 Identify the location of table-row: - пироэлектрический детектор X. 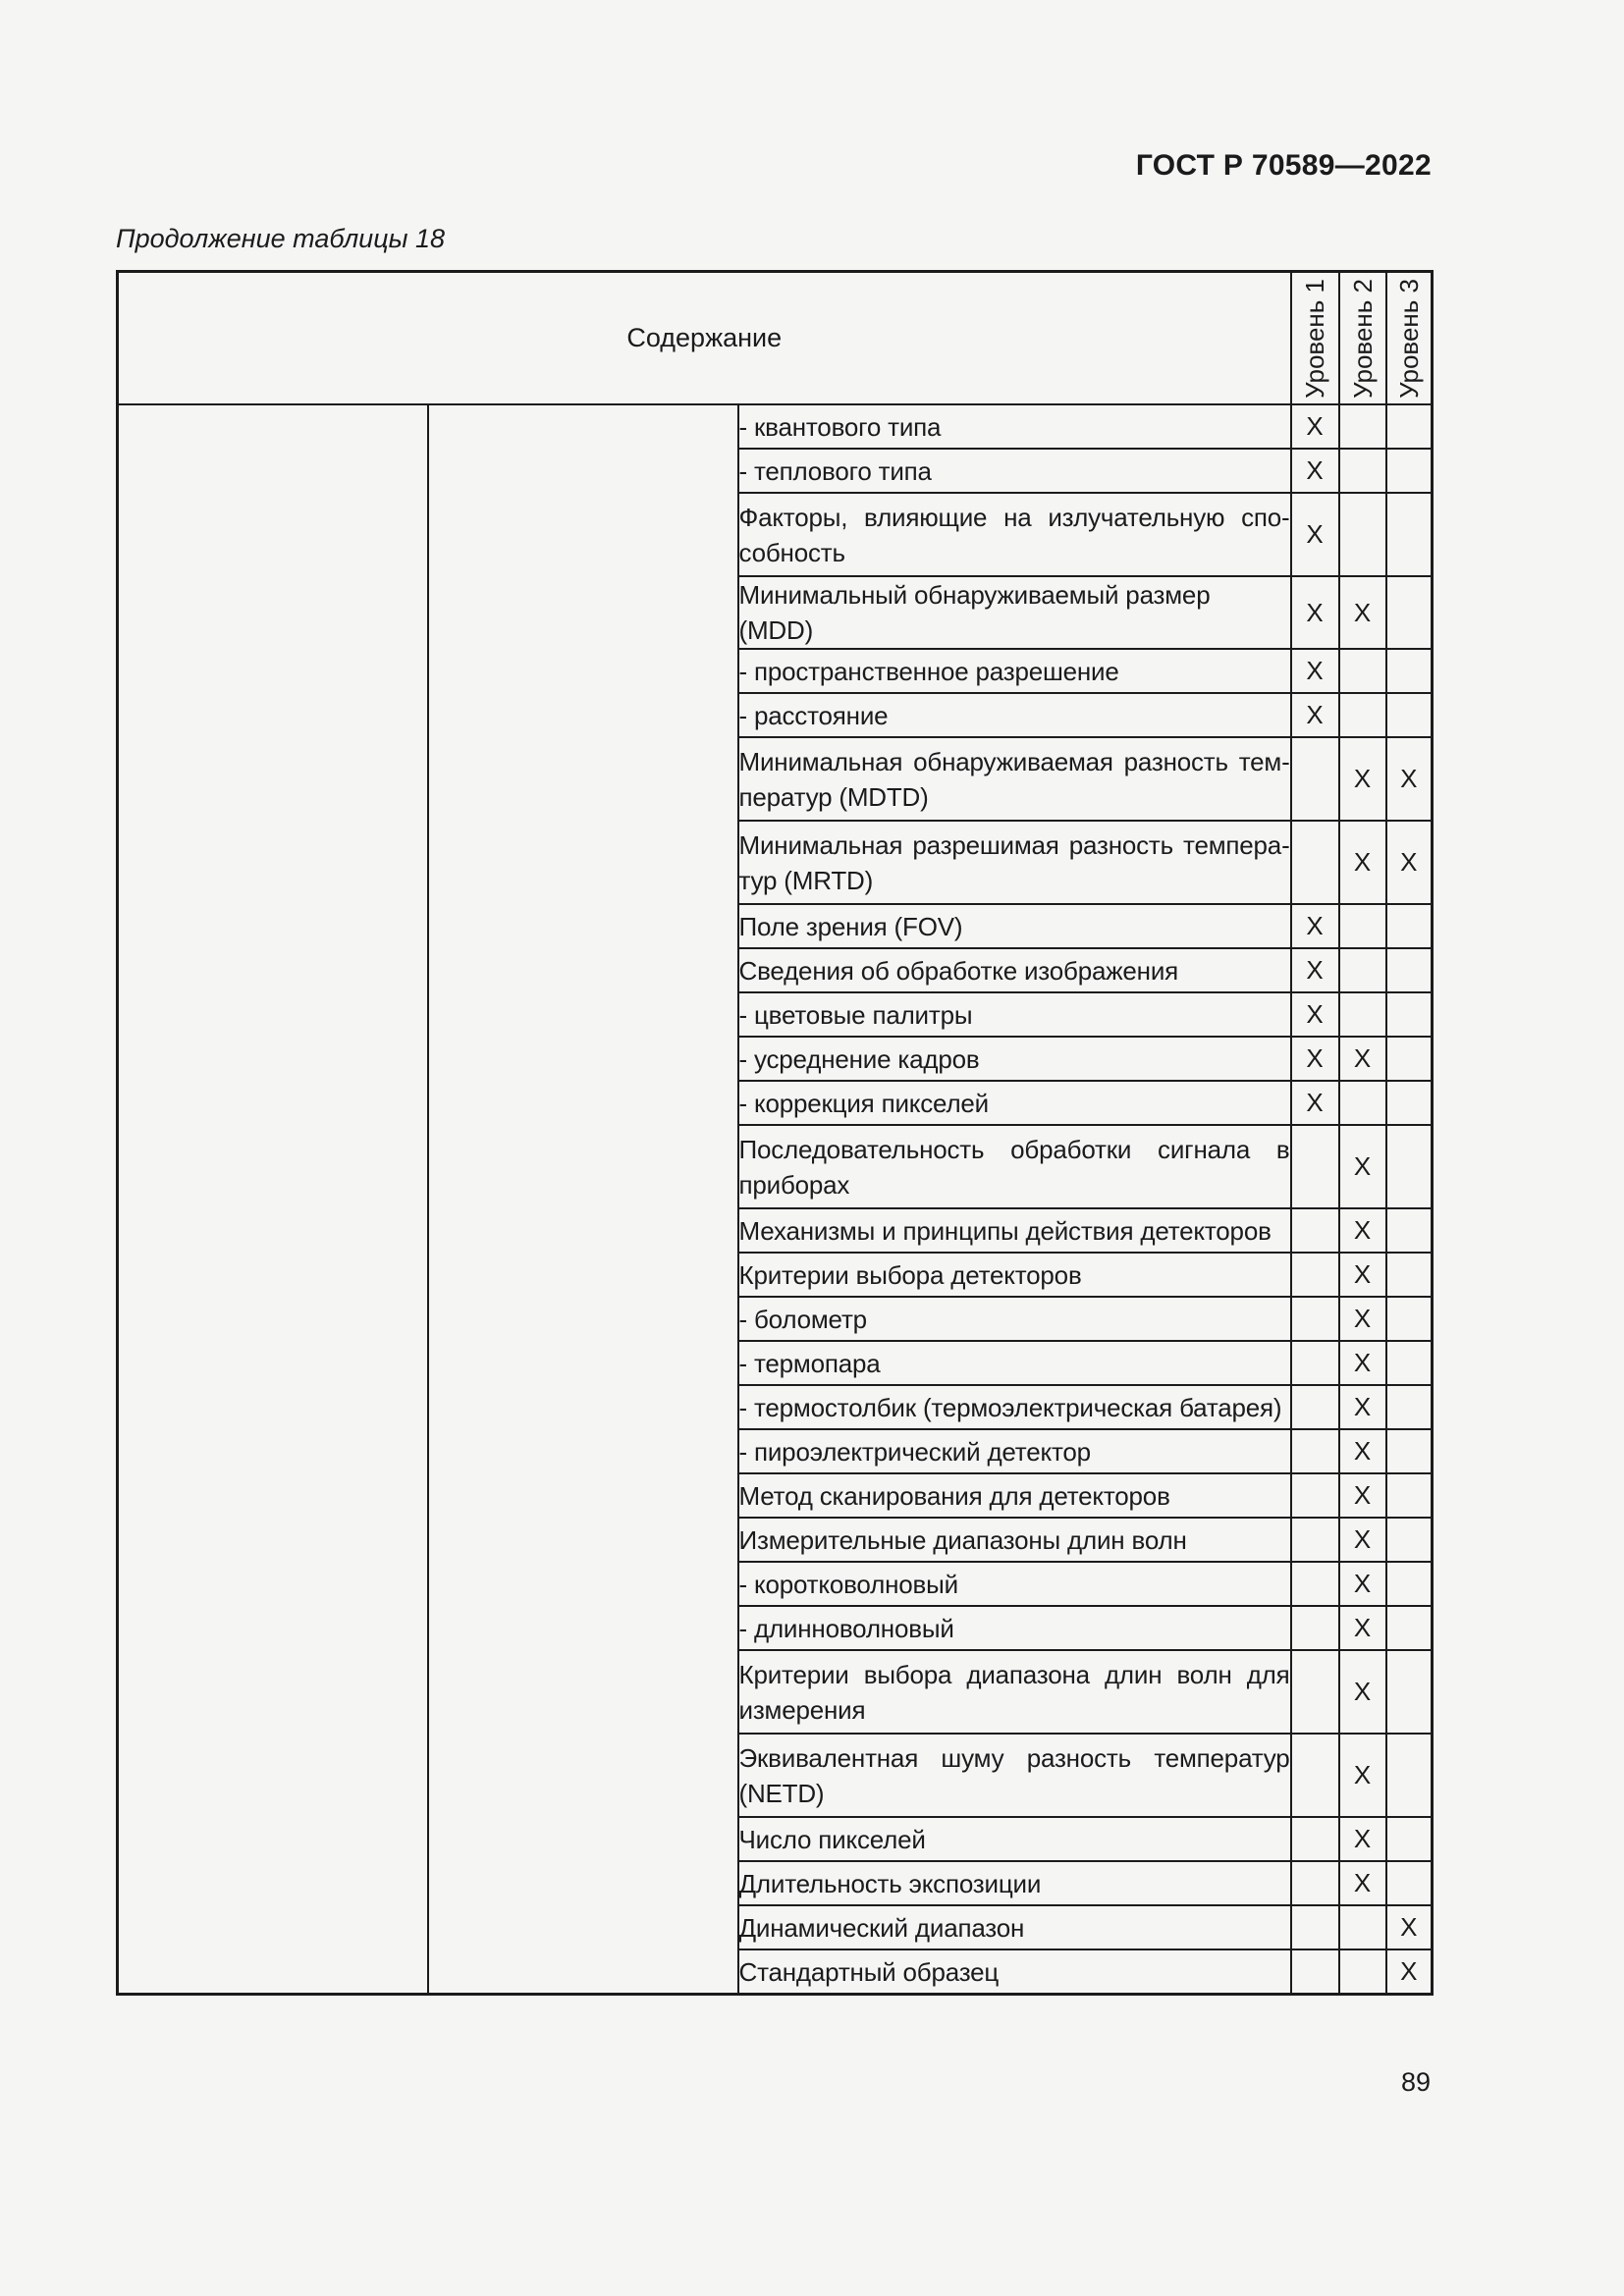
(776, 1451).